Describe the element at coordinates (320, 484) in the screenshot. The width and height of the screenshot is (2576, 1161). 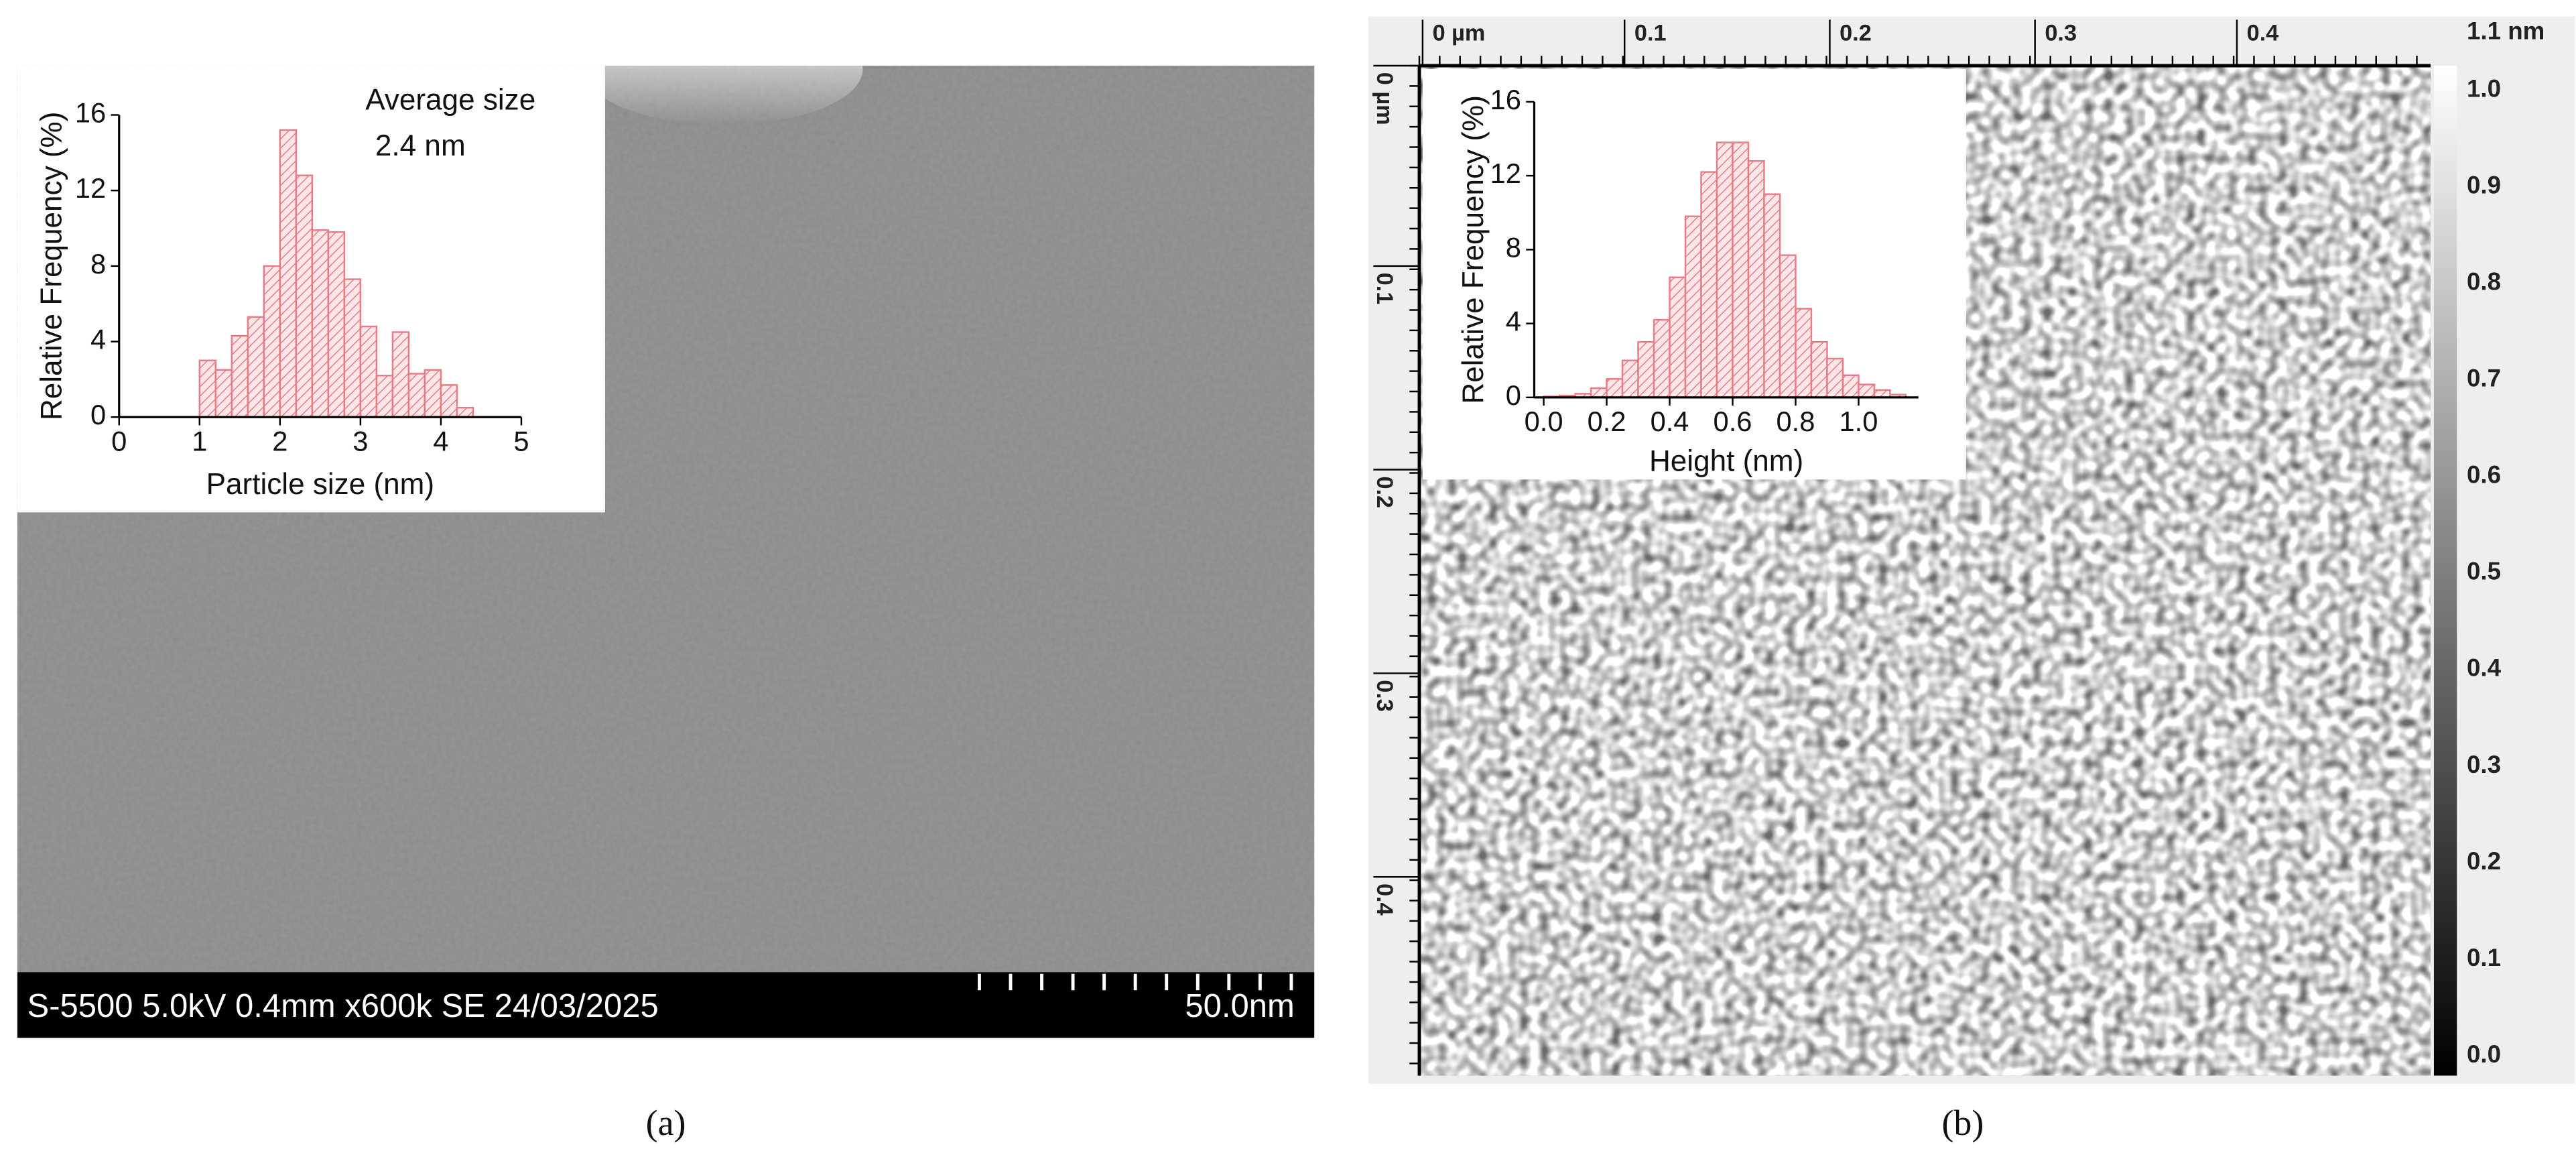
I see `x-axis-label: Particle size (nm)` at that location.